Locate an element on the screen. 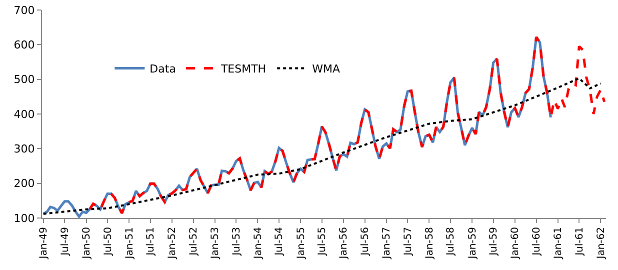 Image resolution: width=618 pixels, height=270 pixels. x-tick-label: Jan-49 is located at coordinates (44, 243).